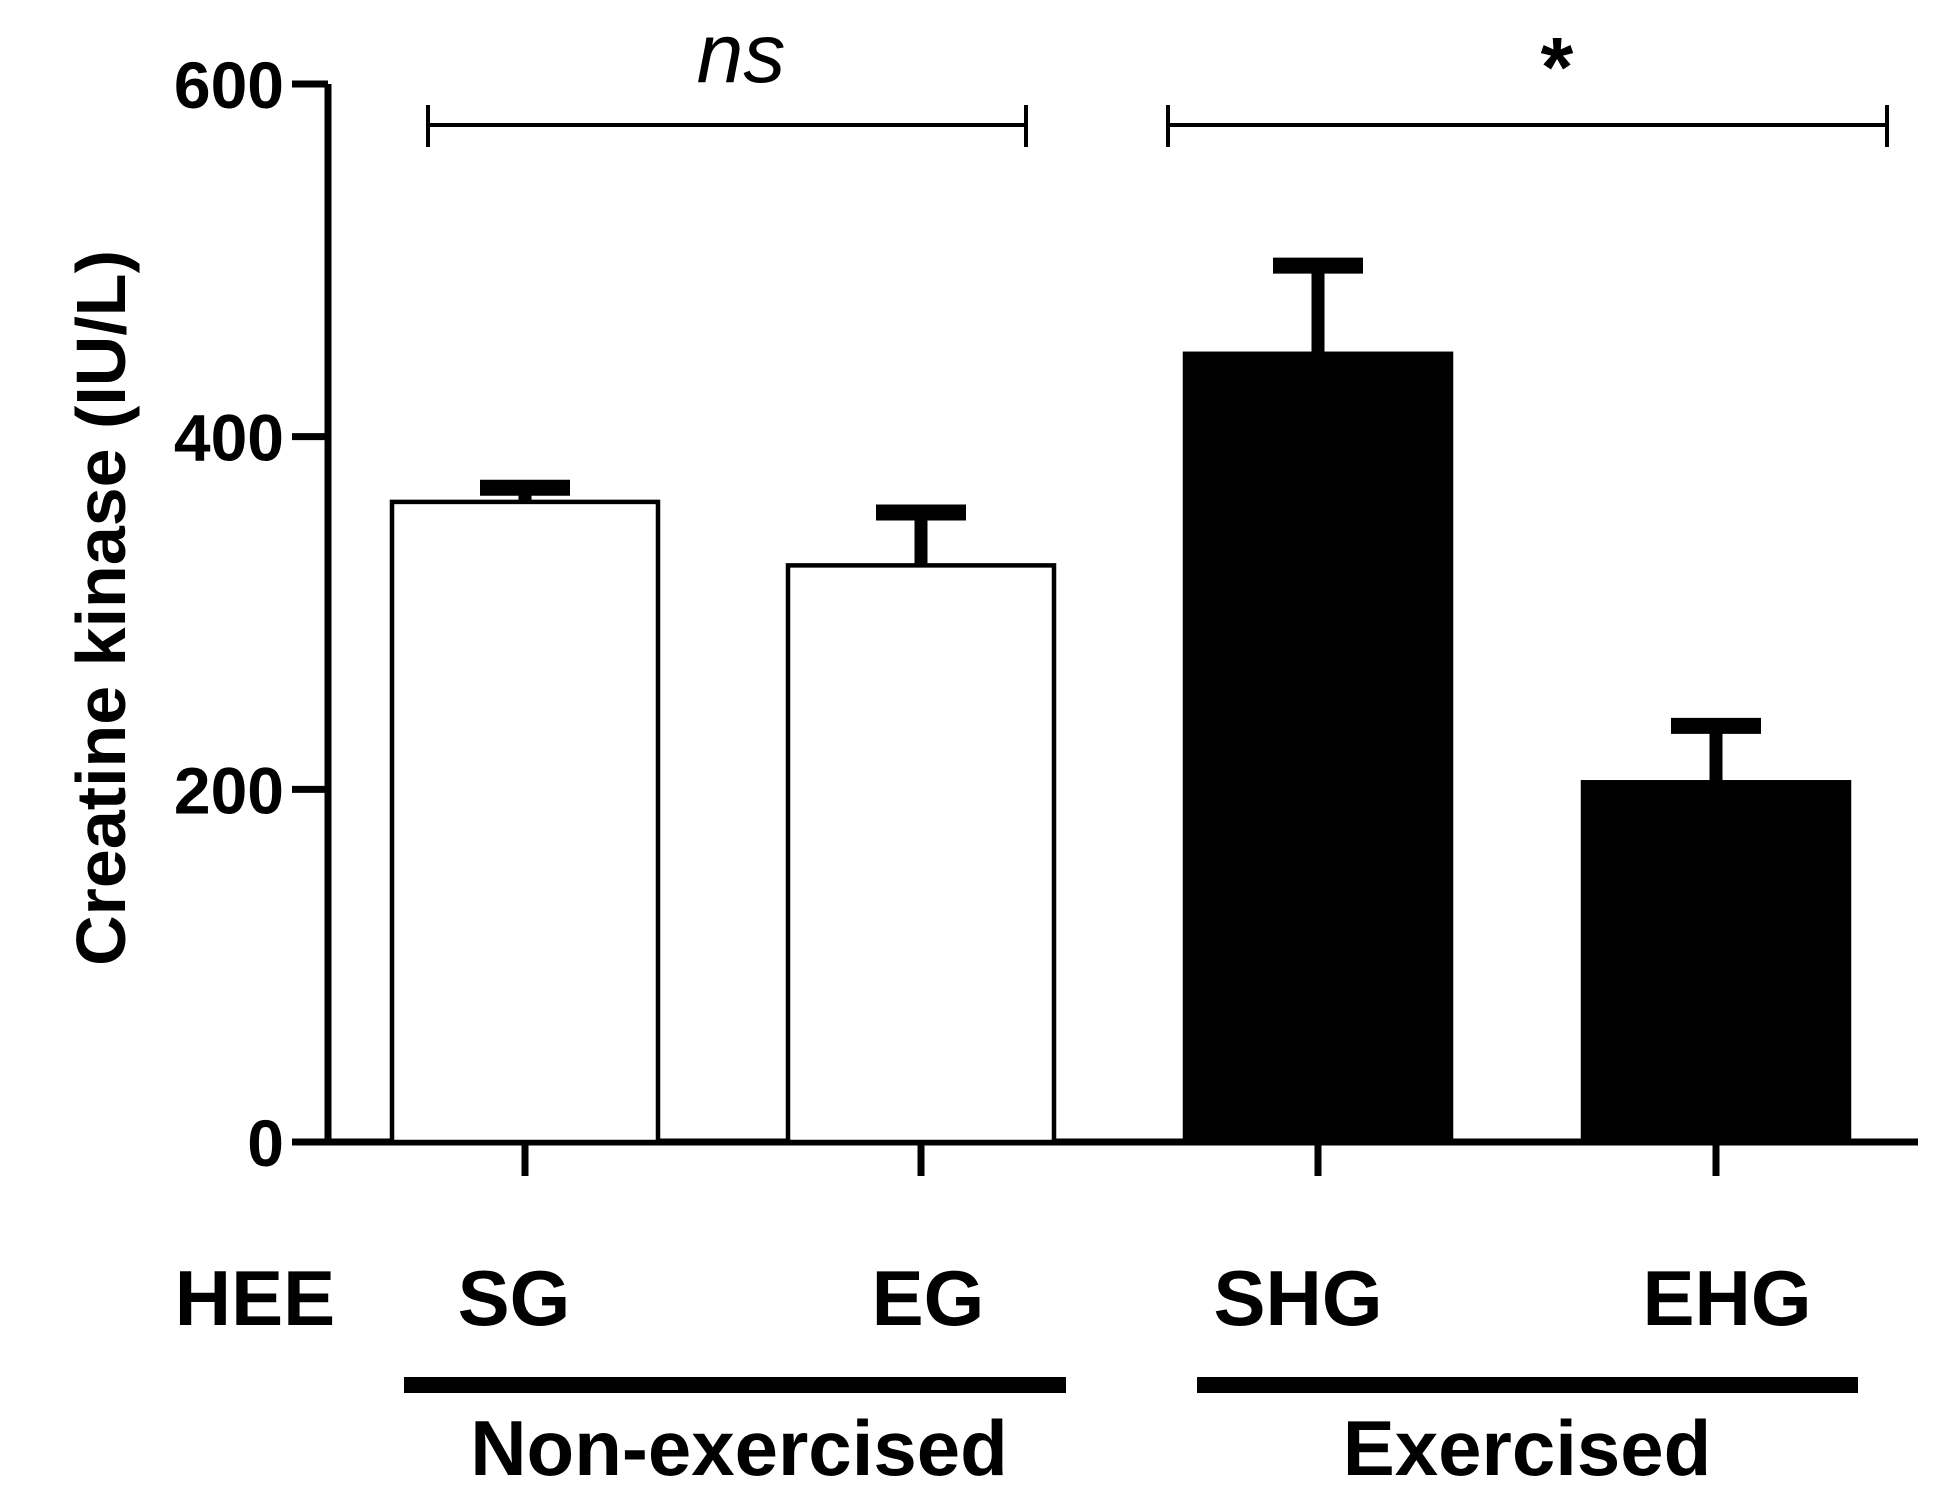 The width and height of the screenshot is (1942, 1495). I want to click on category-label-eg: EG, so click(928, 1298).